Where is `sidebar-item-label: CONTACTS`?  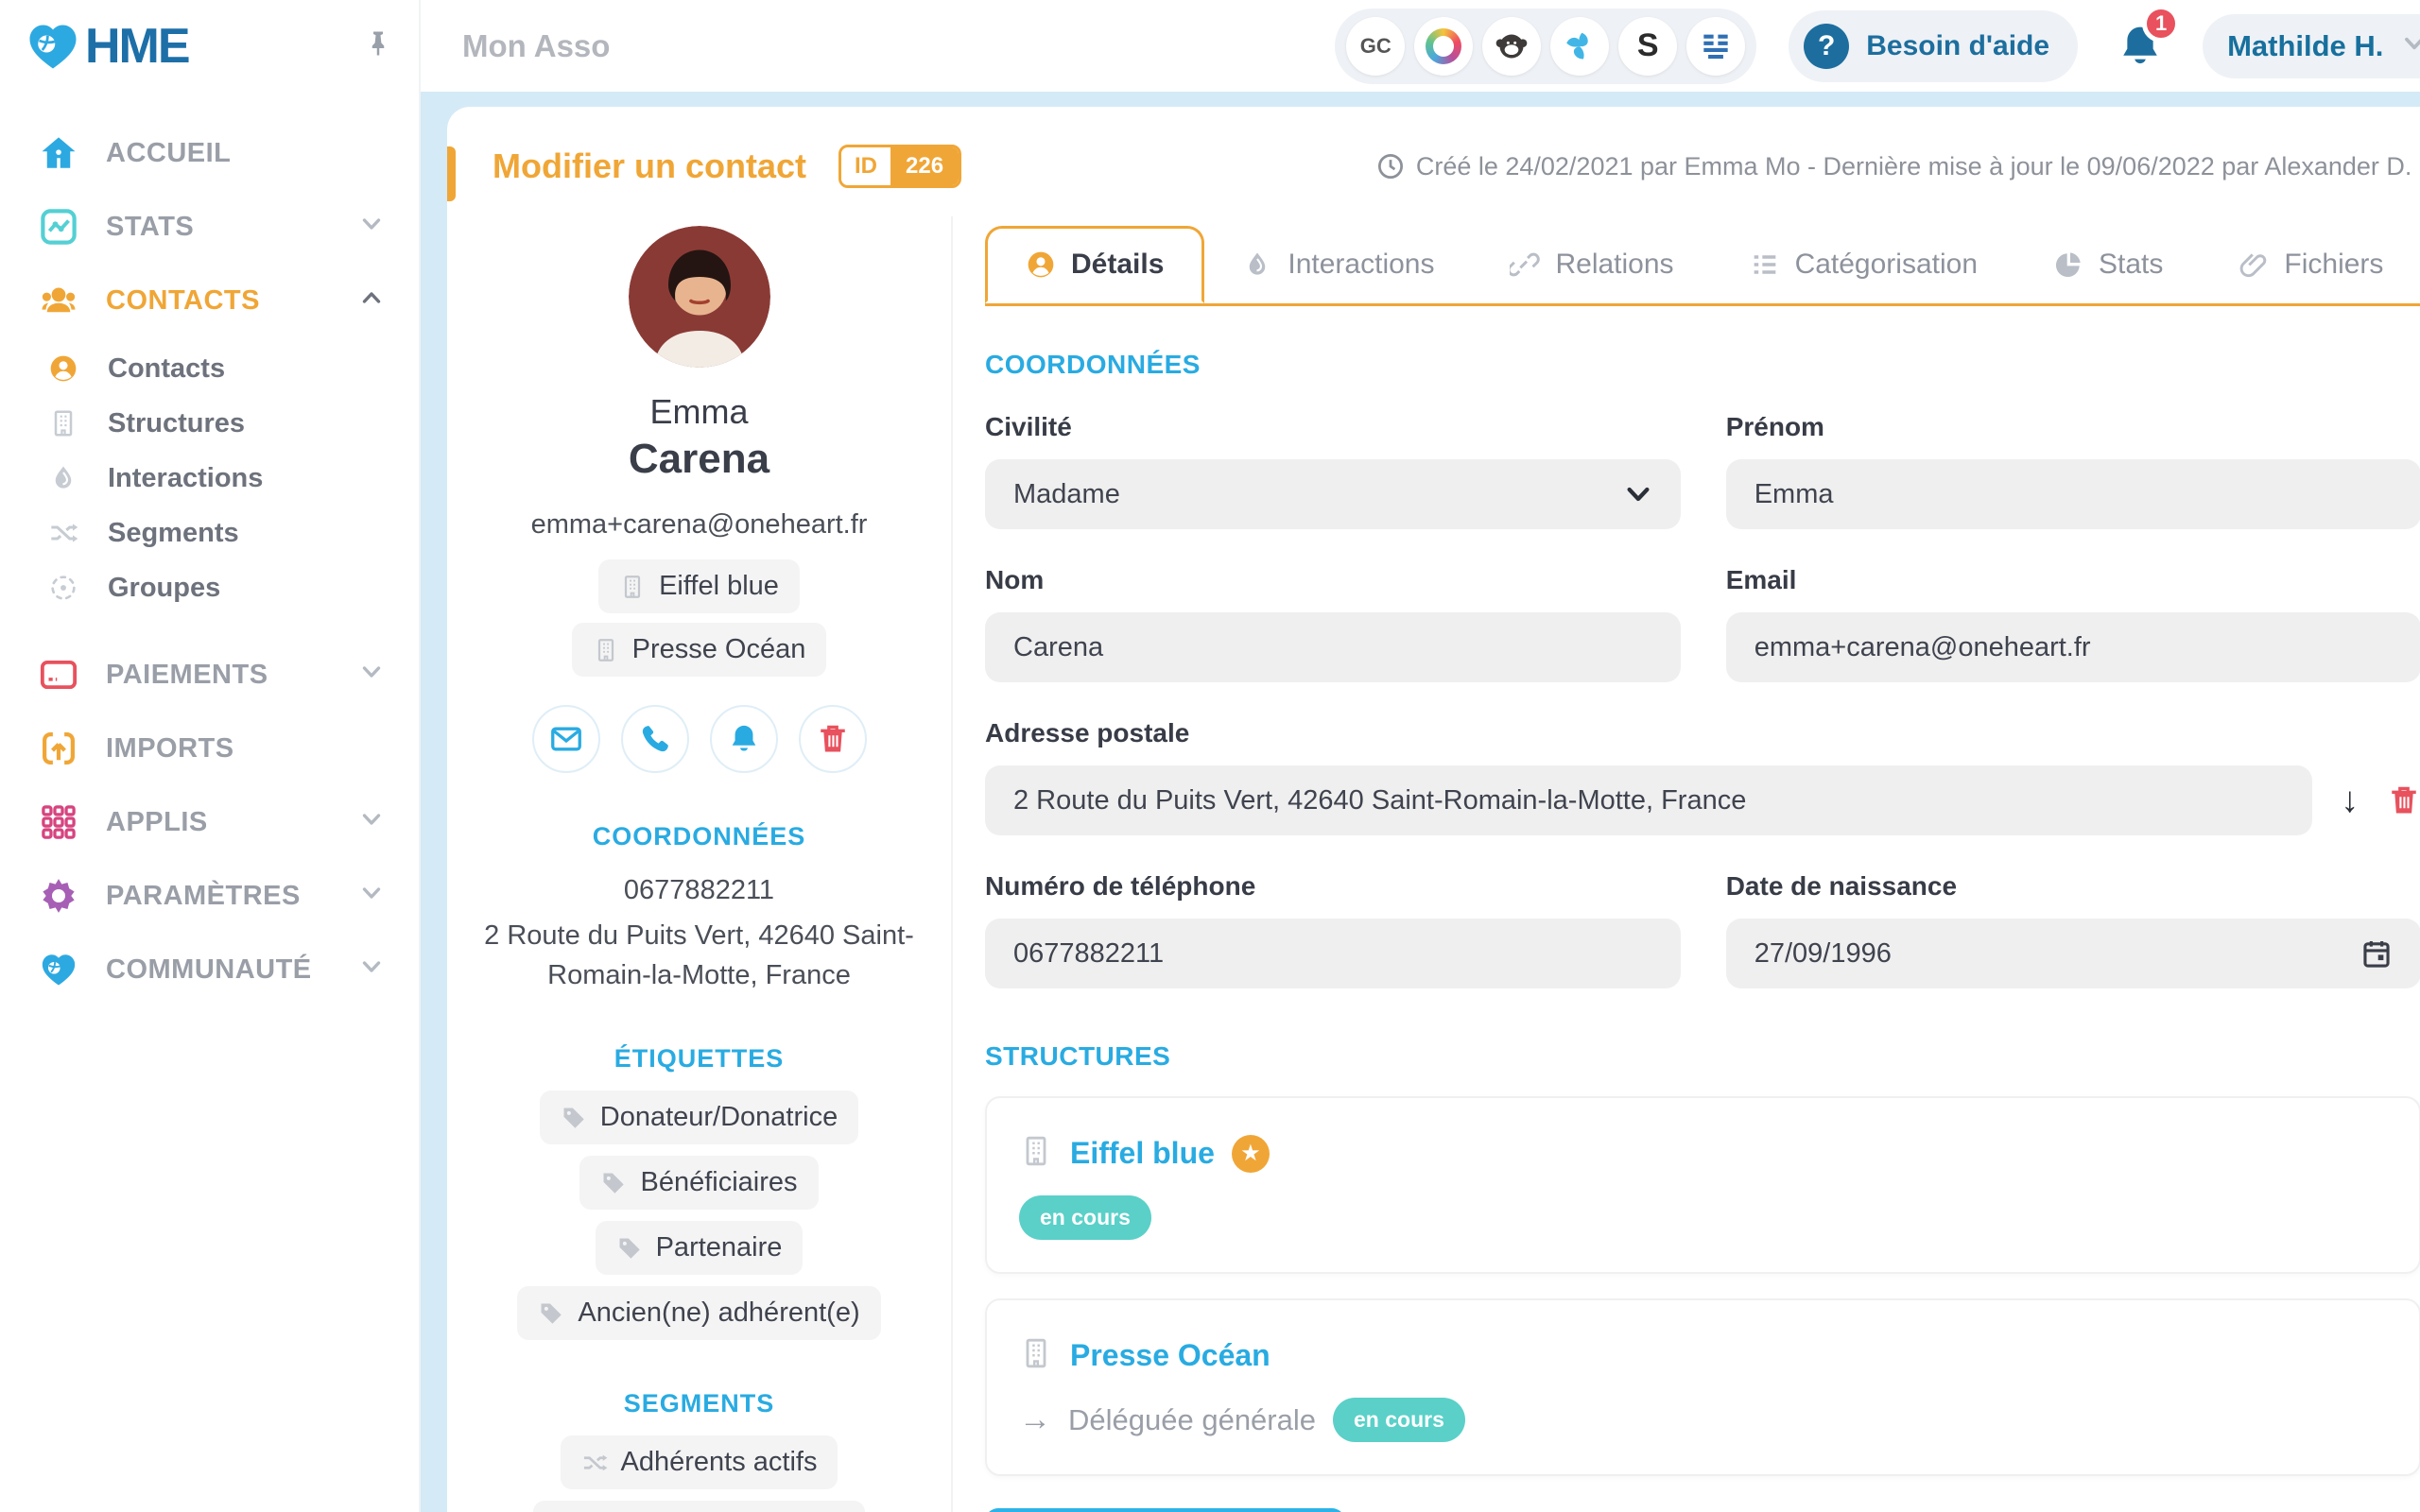
sidebar-item-label: CONTACTS is located at coordinates (183, 300).